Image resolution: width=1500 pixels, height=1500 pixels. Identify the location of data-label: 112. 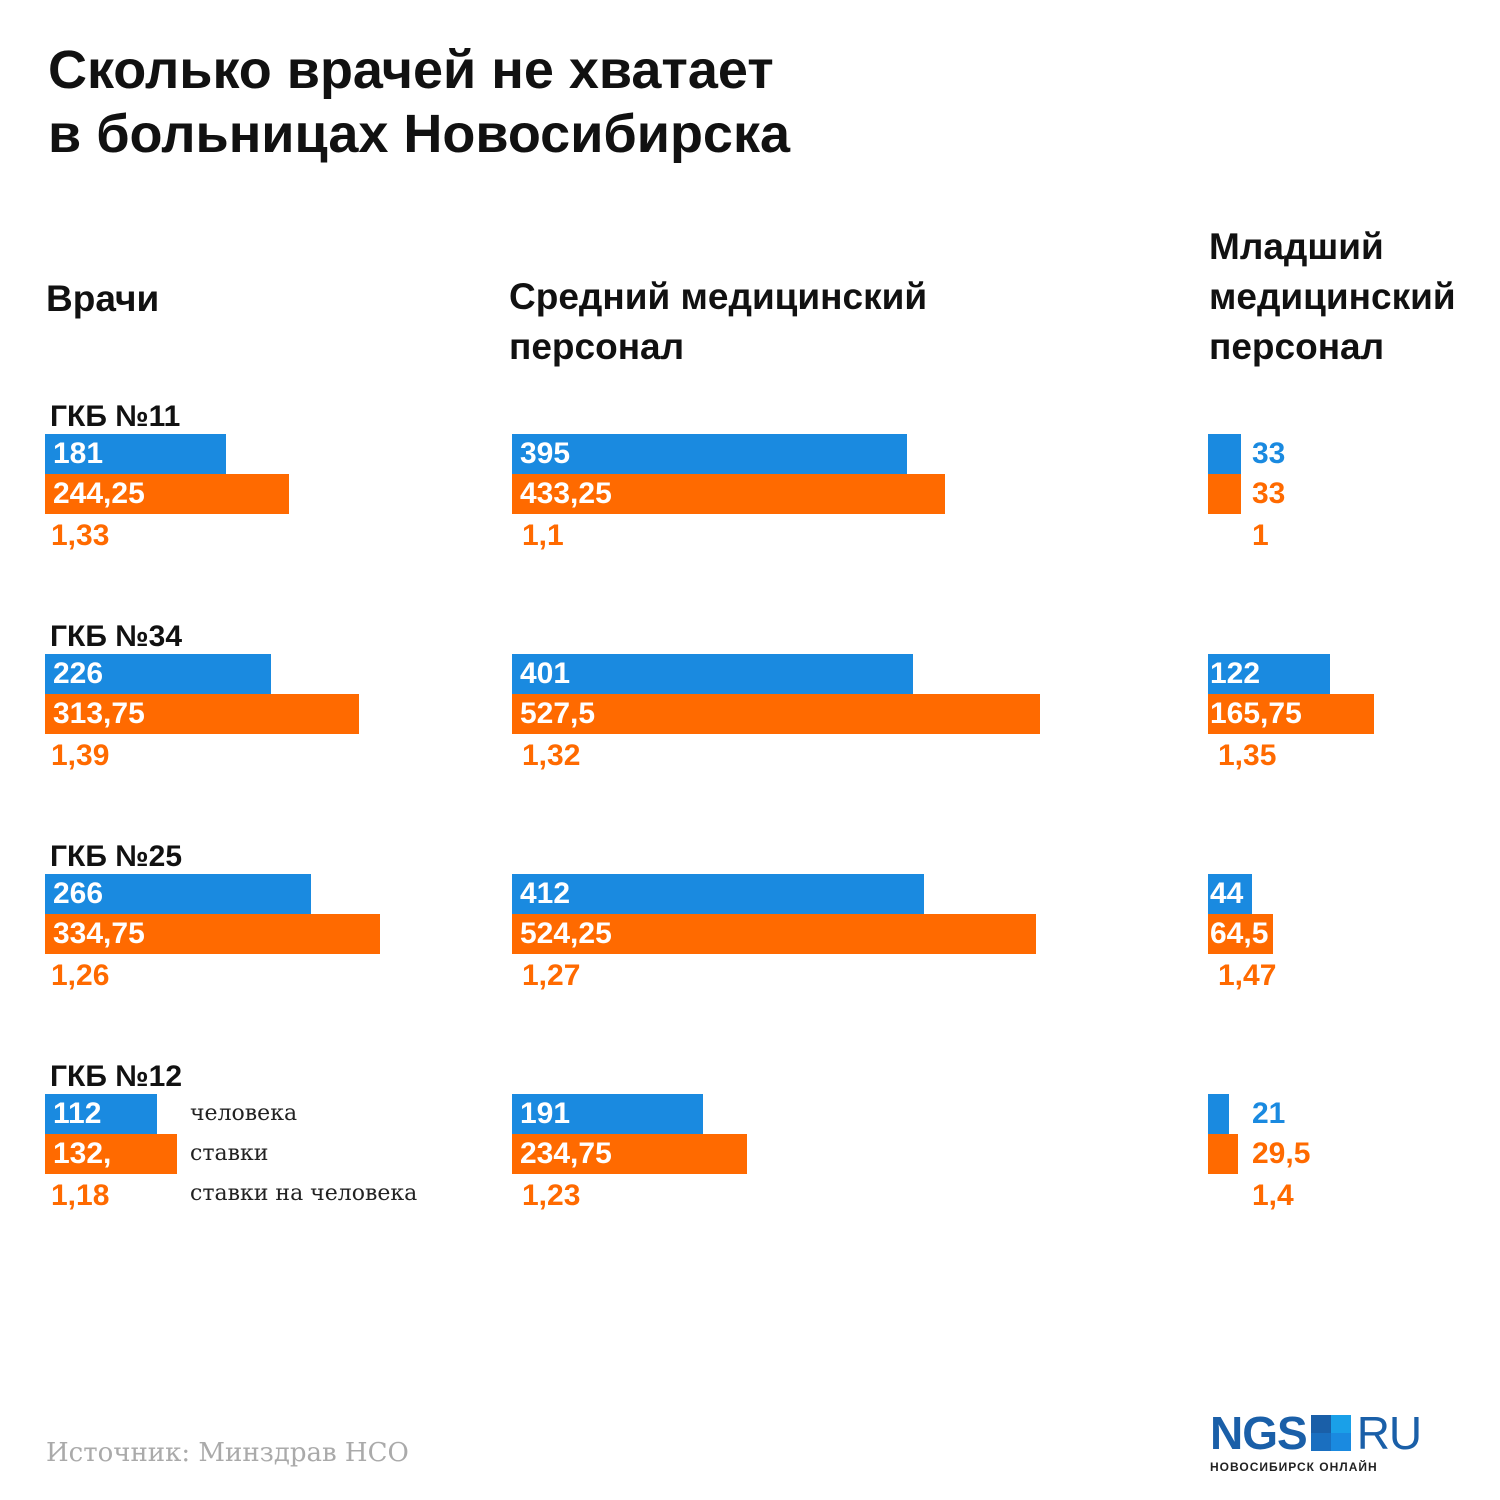
(77, 1113).